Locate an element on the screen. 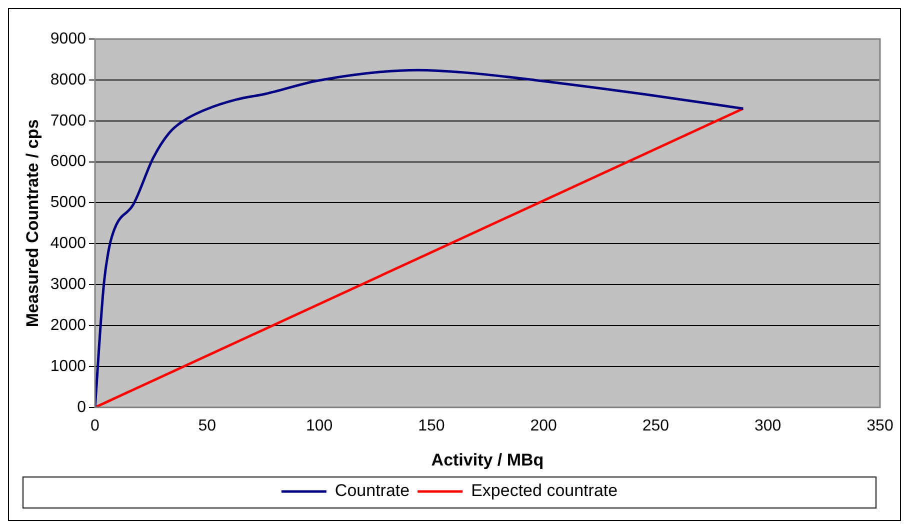 The width and height of the screenshot is (909, 529). x-tick-label: 250 is located at coordinates (656, 425).